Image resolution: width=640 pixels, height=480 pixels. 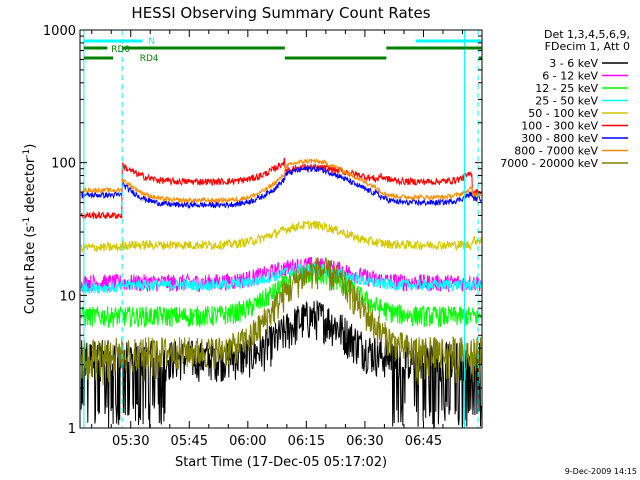 I want to click on y-tick-label: 1, so click(x=72, y=429).